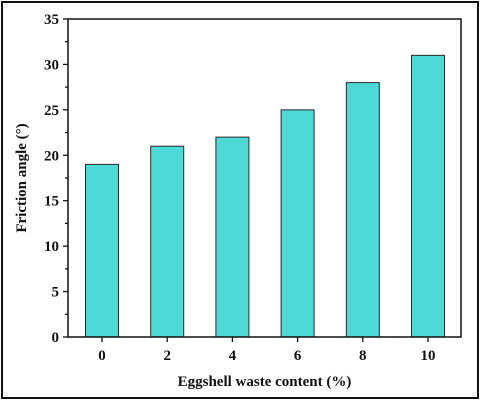 The width and height of the screenshot is (480, 402). What do you see at coordinates (167, 356) in the screenshot?
I see `x-tick-label: 2` at bounding box center [167, 356].